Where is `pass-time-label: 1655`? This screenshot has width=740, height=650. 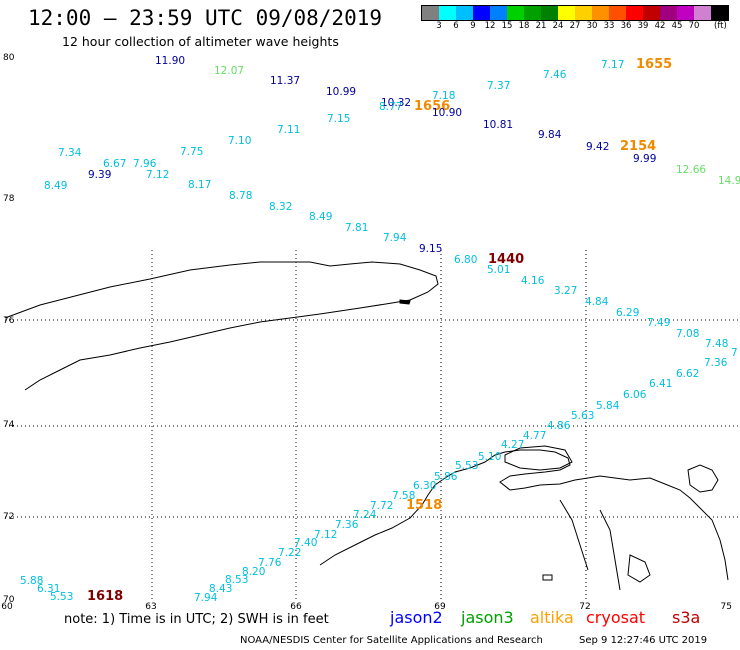
pass-time-label: 1655 is located at coordinates (654, 64).